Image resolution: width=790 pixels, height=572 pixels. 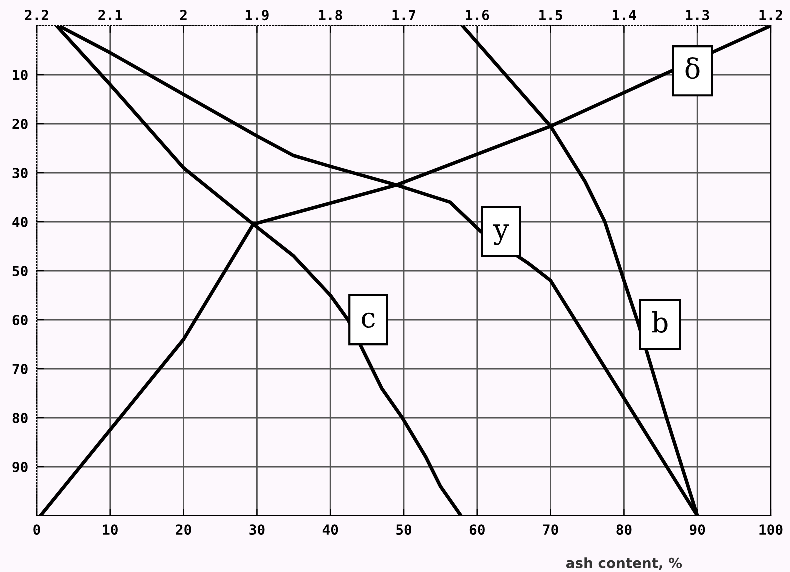 I want to click on x2-tick-label: 2.2, so click(x=36, y=15).